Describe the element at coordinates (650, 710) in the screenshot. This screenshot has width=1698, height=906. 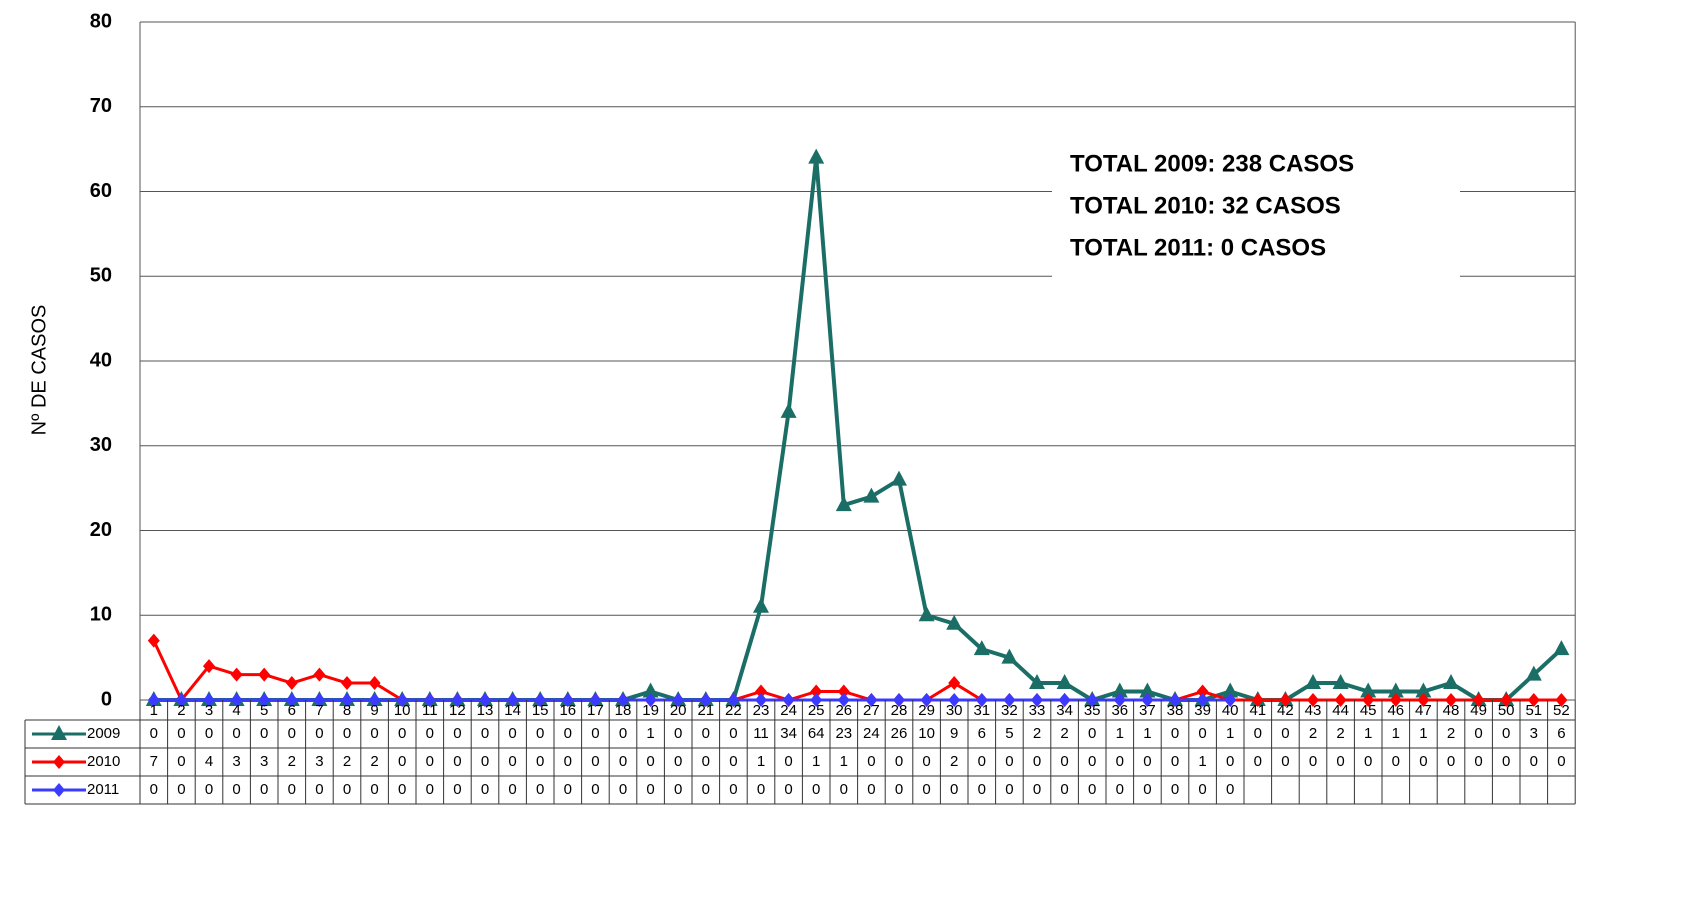
I see `x-tick-label: 19` at that location.